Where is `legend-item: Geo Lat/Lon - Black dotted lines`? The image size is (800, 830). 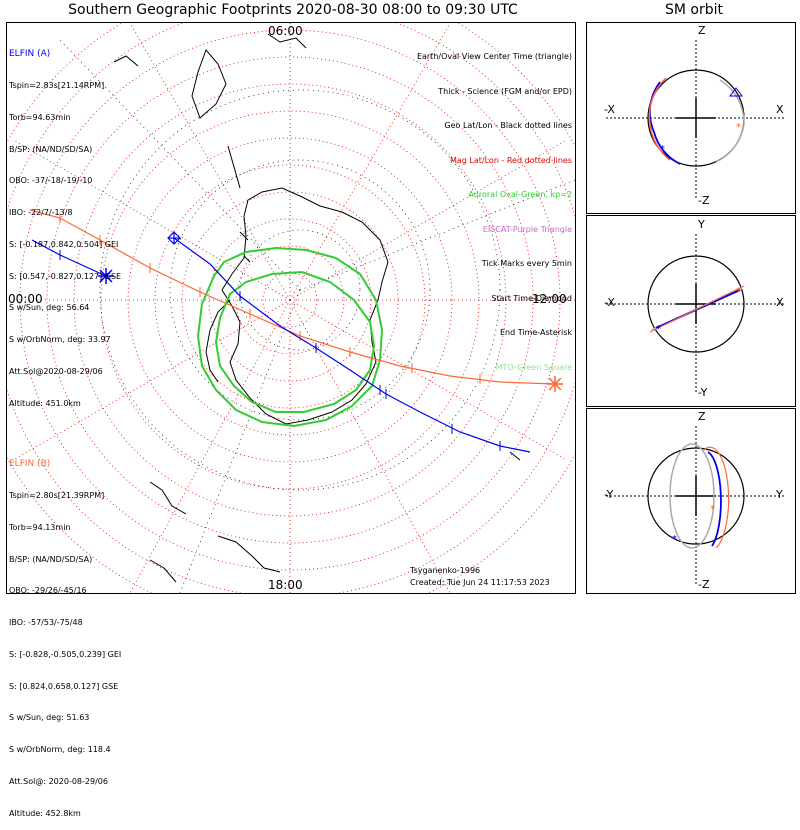 legend-item: Geo Lat/Lon - Black dotted lines is located at coordinates (508, 125).